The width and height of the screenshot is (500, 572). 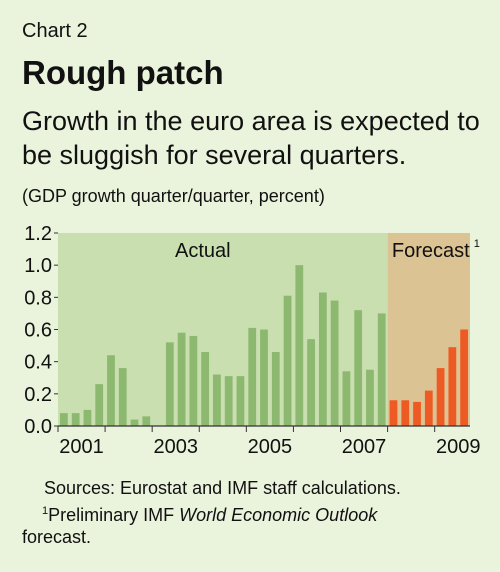 What do you see at coordinates (278, 515) in the screenshot?
I see `footnote-publication: World Economic Outlook` at bounding box center [278, 515].